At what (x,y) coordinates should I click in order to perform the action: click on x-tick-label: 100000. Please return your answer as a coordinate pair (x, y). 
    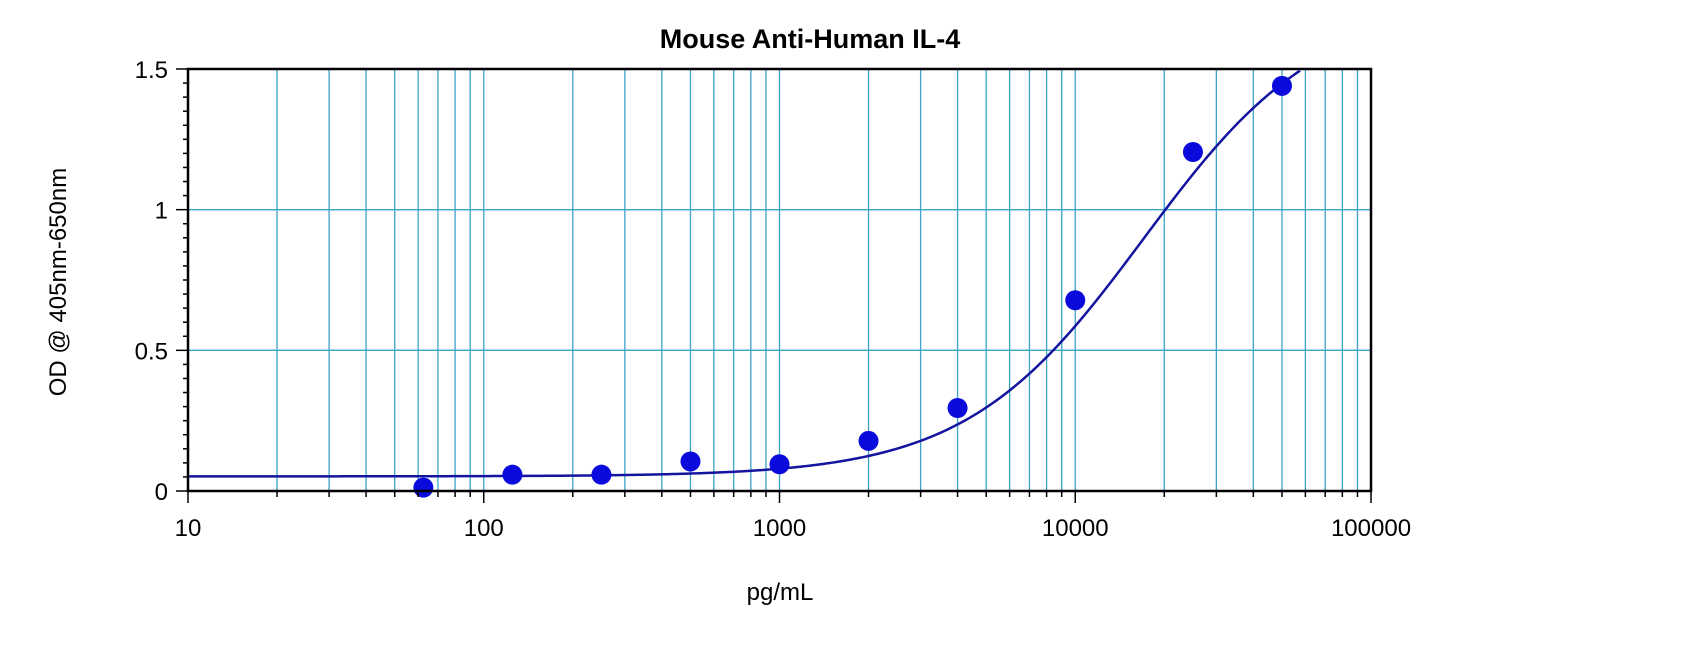
    Looking at the image, I should click on (1371, 528).